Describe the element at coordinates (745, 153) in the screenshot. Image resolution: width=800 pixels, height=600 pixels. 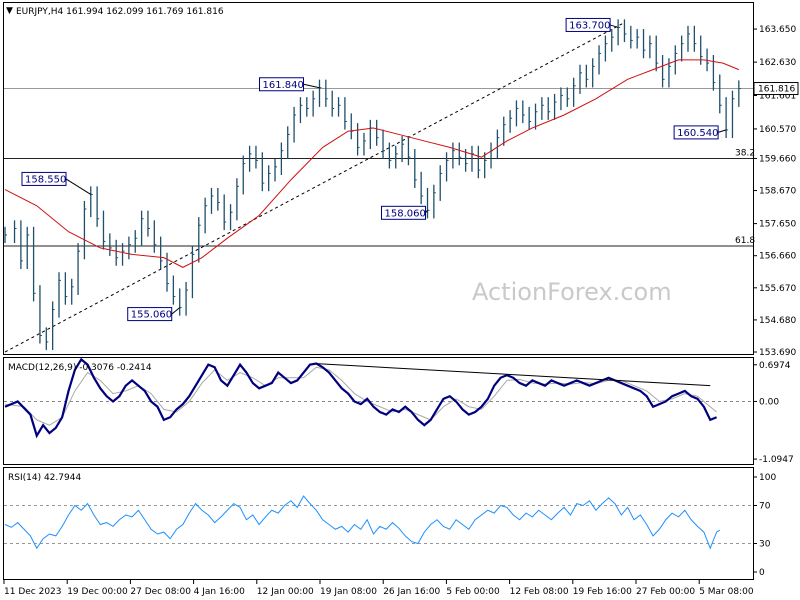
I see `price-level-label-1: 38.2` at that location.